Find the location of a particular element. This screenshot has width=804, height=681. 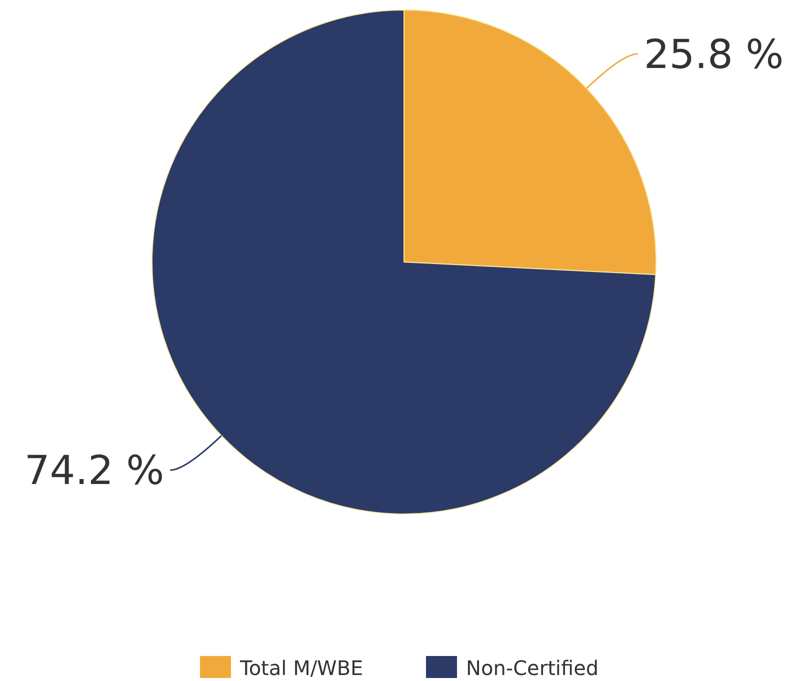

data-label: 25.8 % is located at coordinates (714, 55).